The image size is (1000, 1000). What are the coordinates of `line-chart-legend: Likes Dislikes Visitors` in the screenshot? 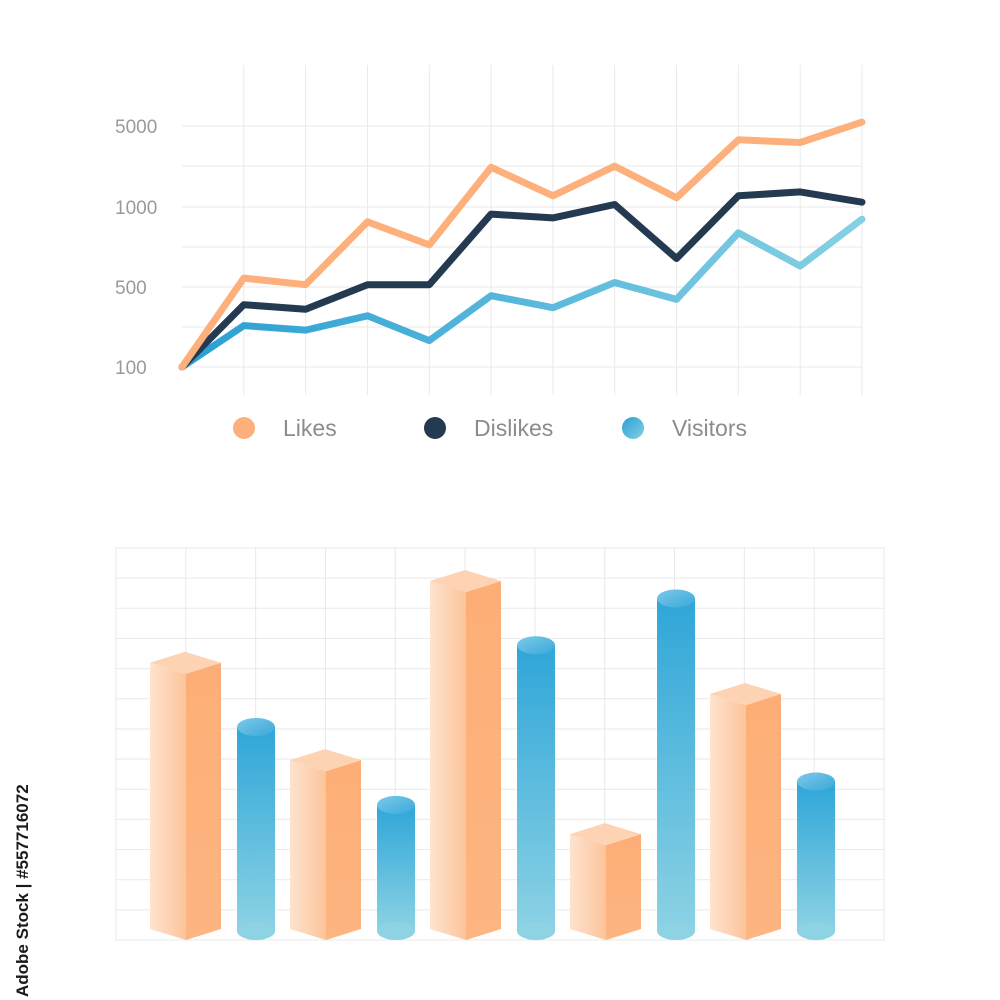 It's located at (490, 428).